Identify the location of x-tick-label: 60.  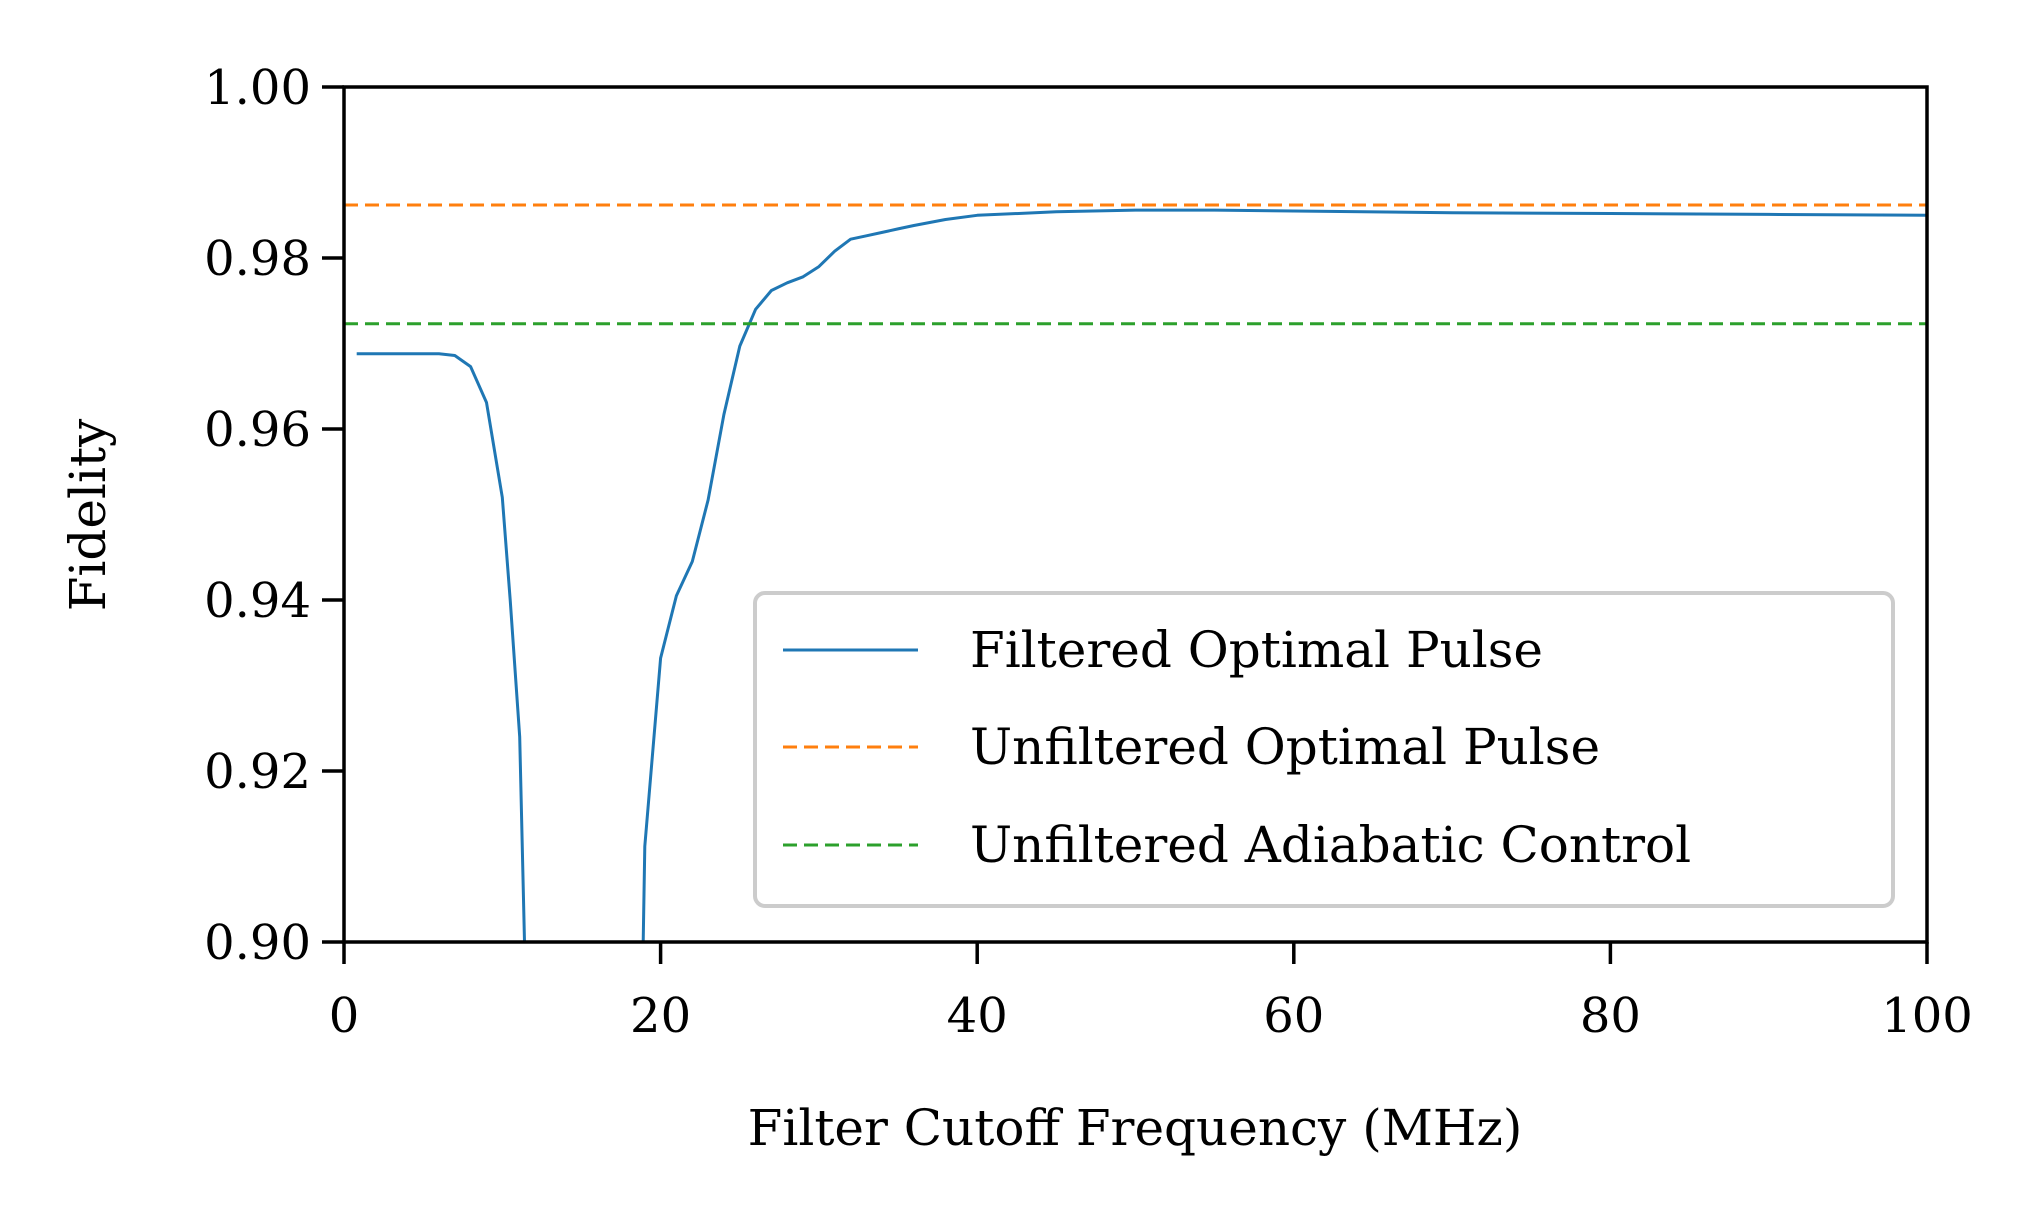
(1293, 1016).